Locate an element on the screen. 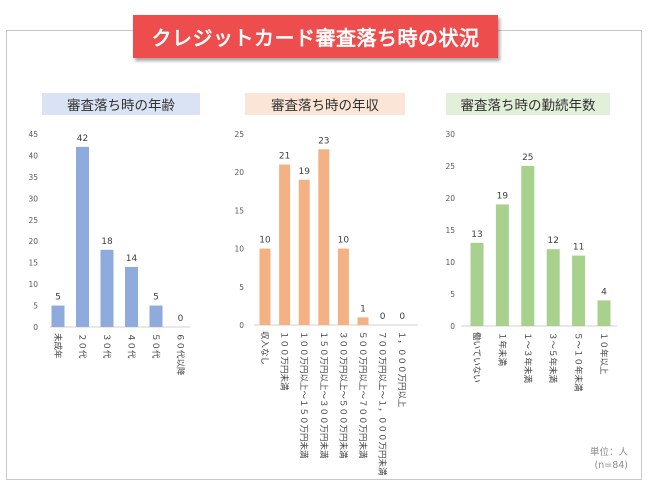  data-label: 42 is located at coordinates (82, 139).